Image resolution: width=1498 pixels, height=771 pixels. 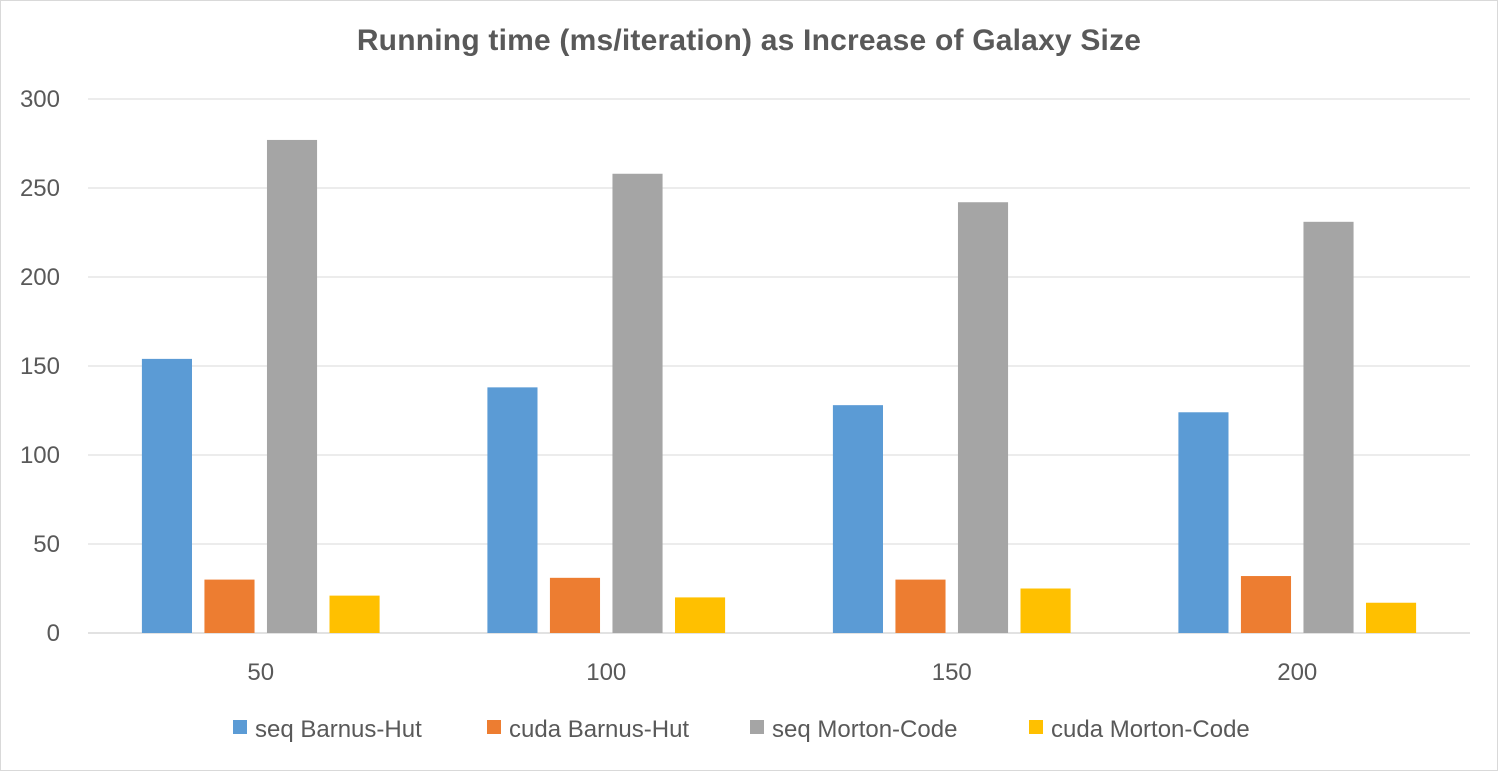 I want to click on y-tick-label: 150, so click(x=40, y=366).